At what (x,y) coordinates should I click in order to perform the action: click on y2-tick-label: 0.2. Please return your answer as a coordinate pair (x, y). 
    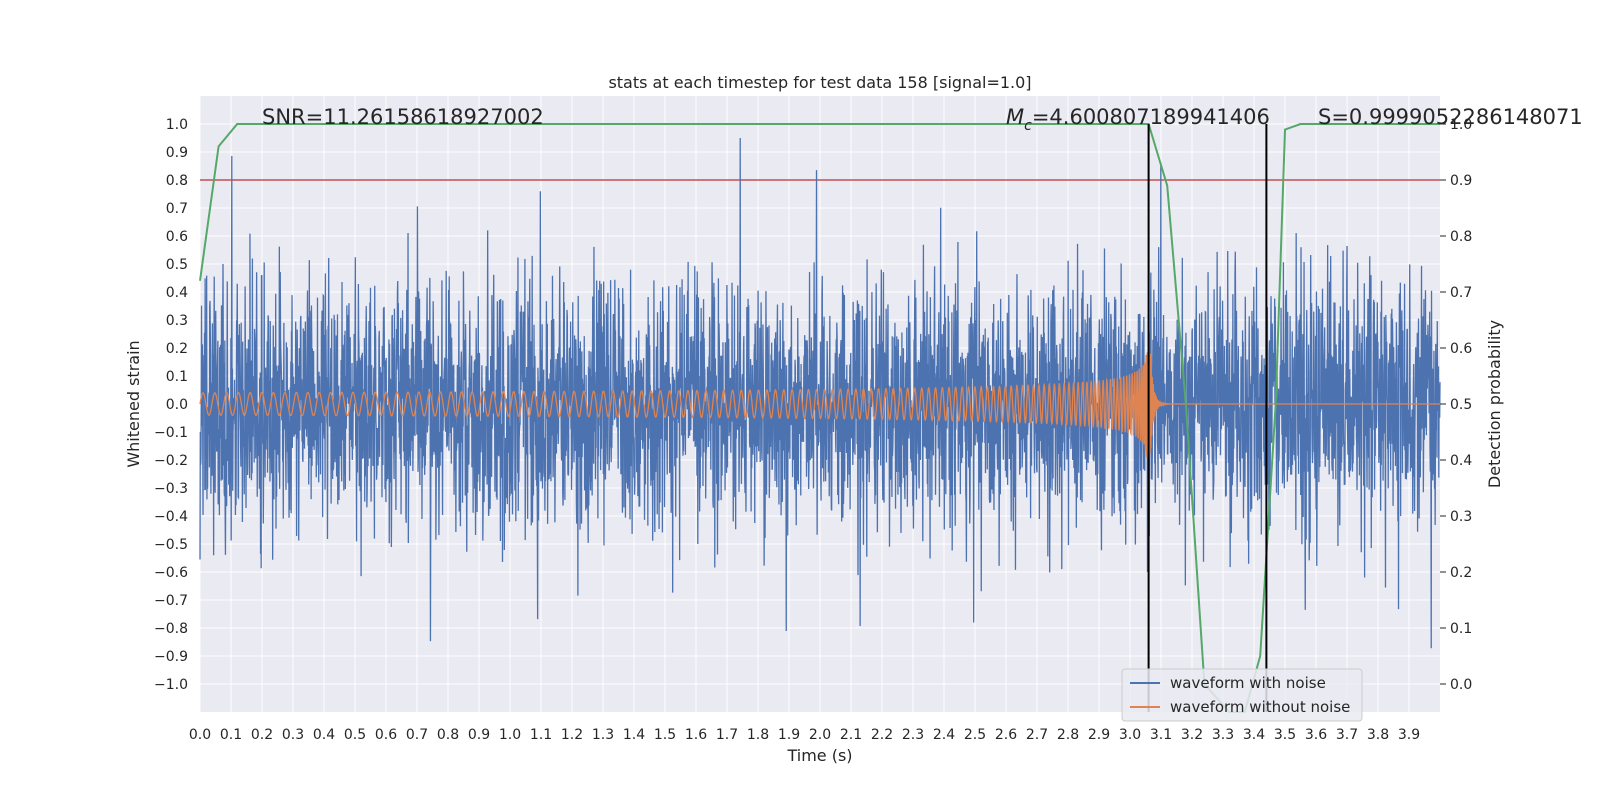
    Looking at the image, I should click on (1461, 573).